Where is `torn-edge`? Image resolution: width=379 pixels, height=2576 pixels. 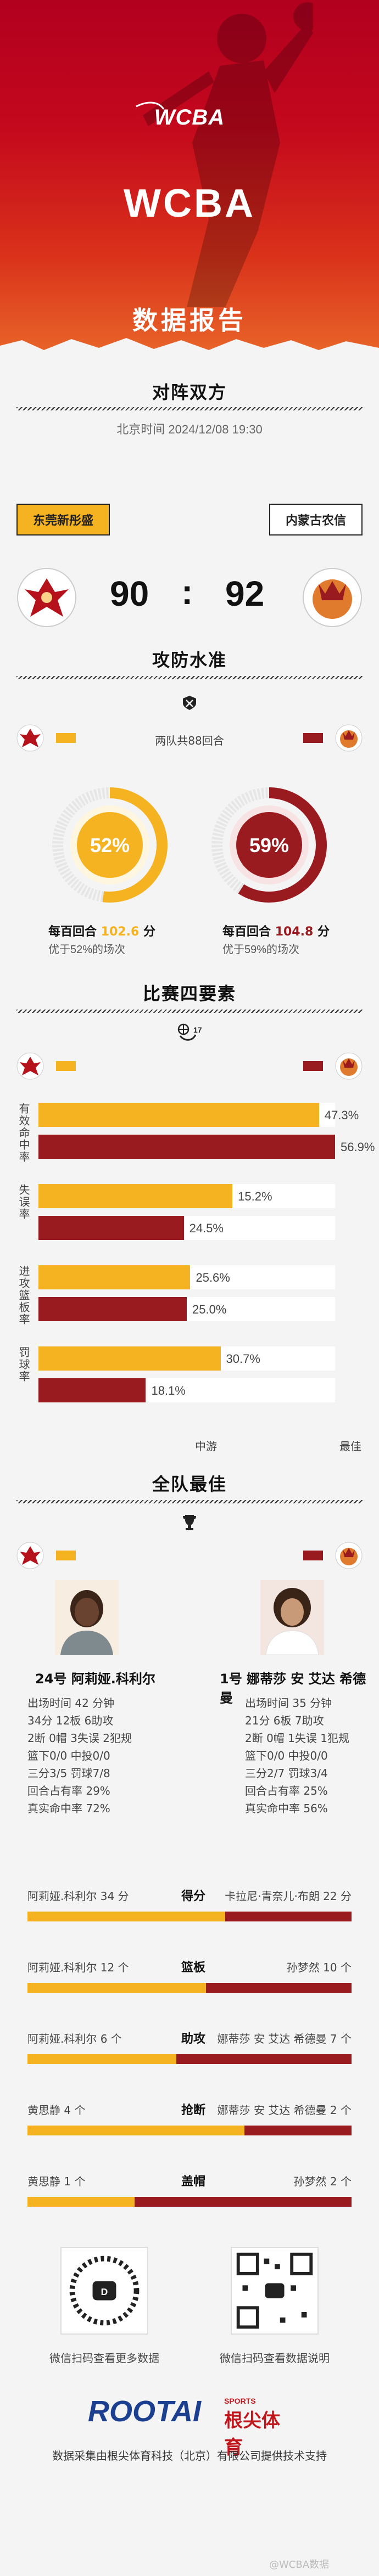 torn-edge is located at coordinates (189, 350).